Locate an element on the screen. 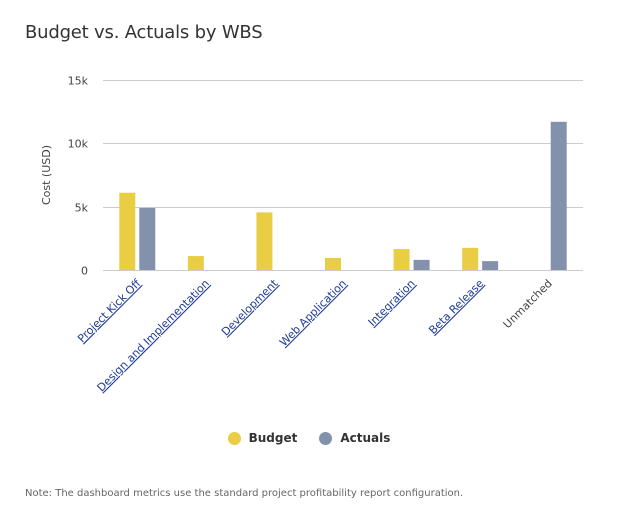 Image resolution: width=618 pixels, height=522 pixels. y-tick-label: 0 is located at coordinates (84, 271).